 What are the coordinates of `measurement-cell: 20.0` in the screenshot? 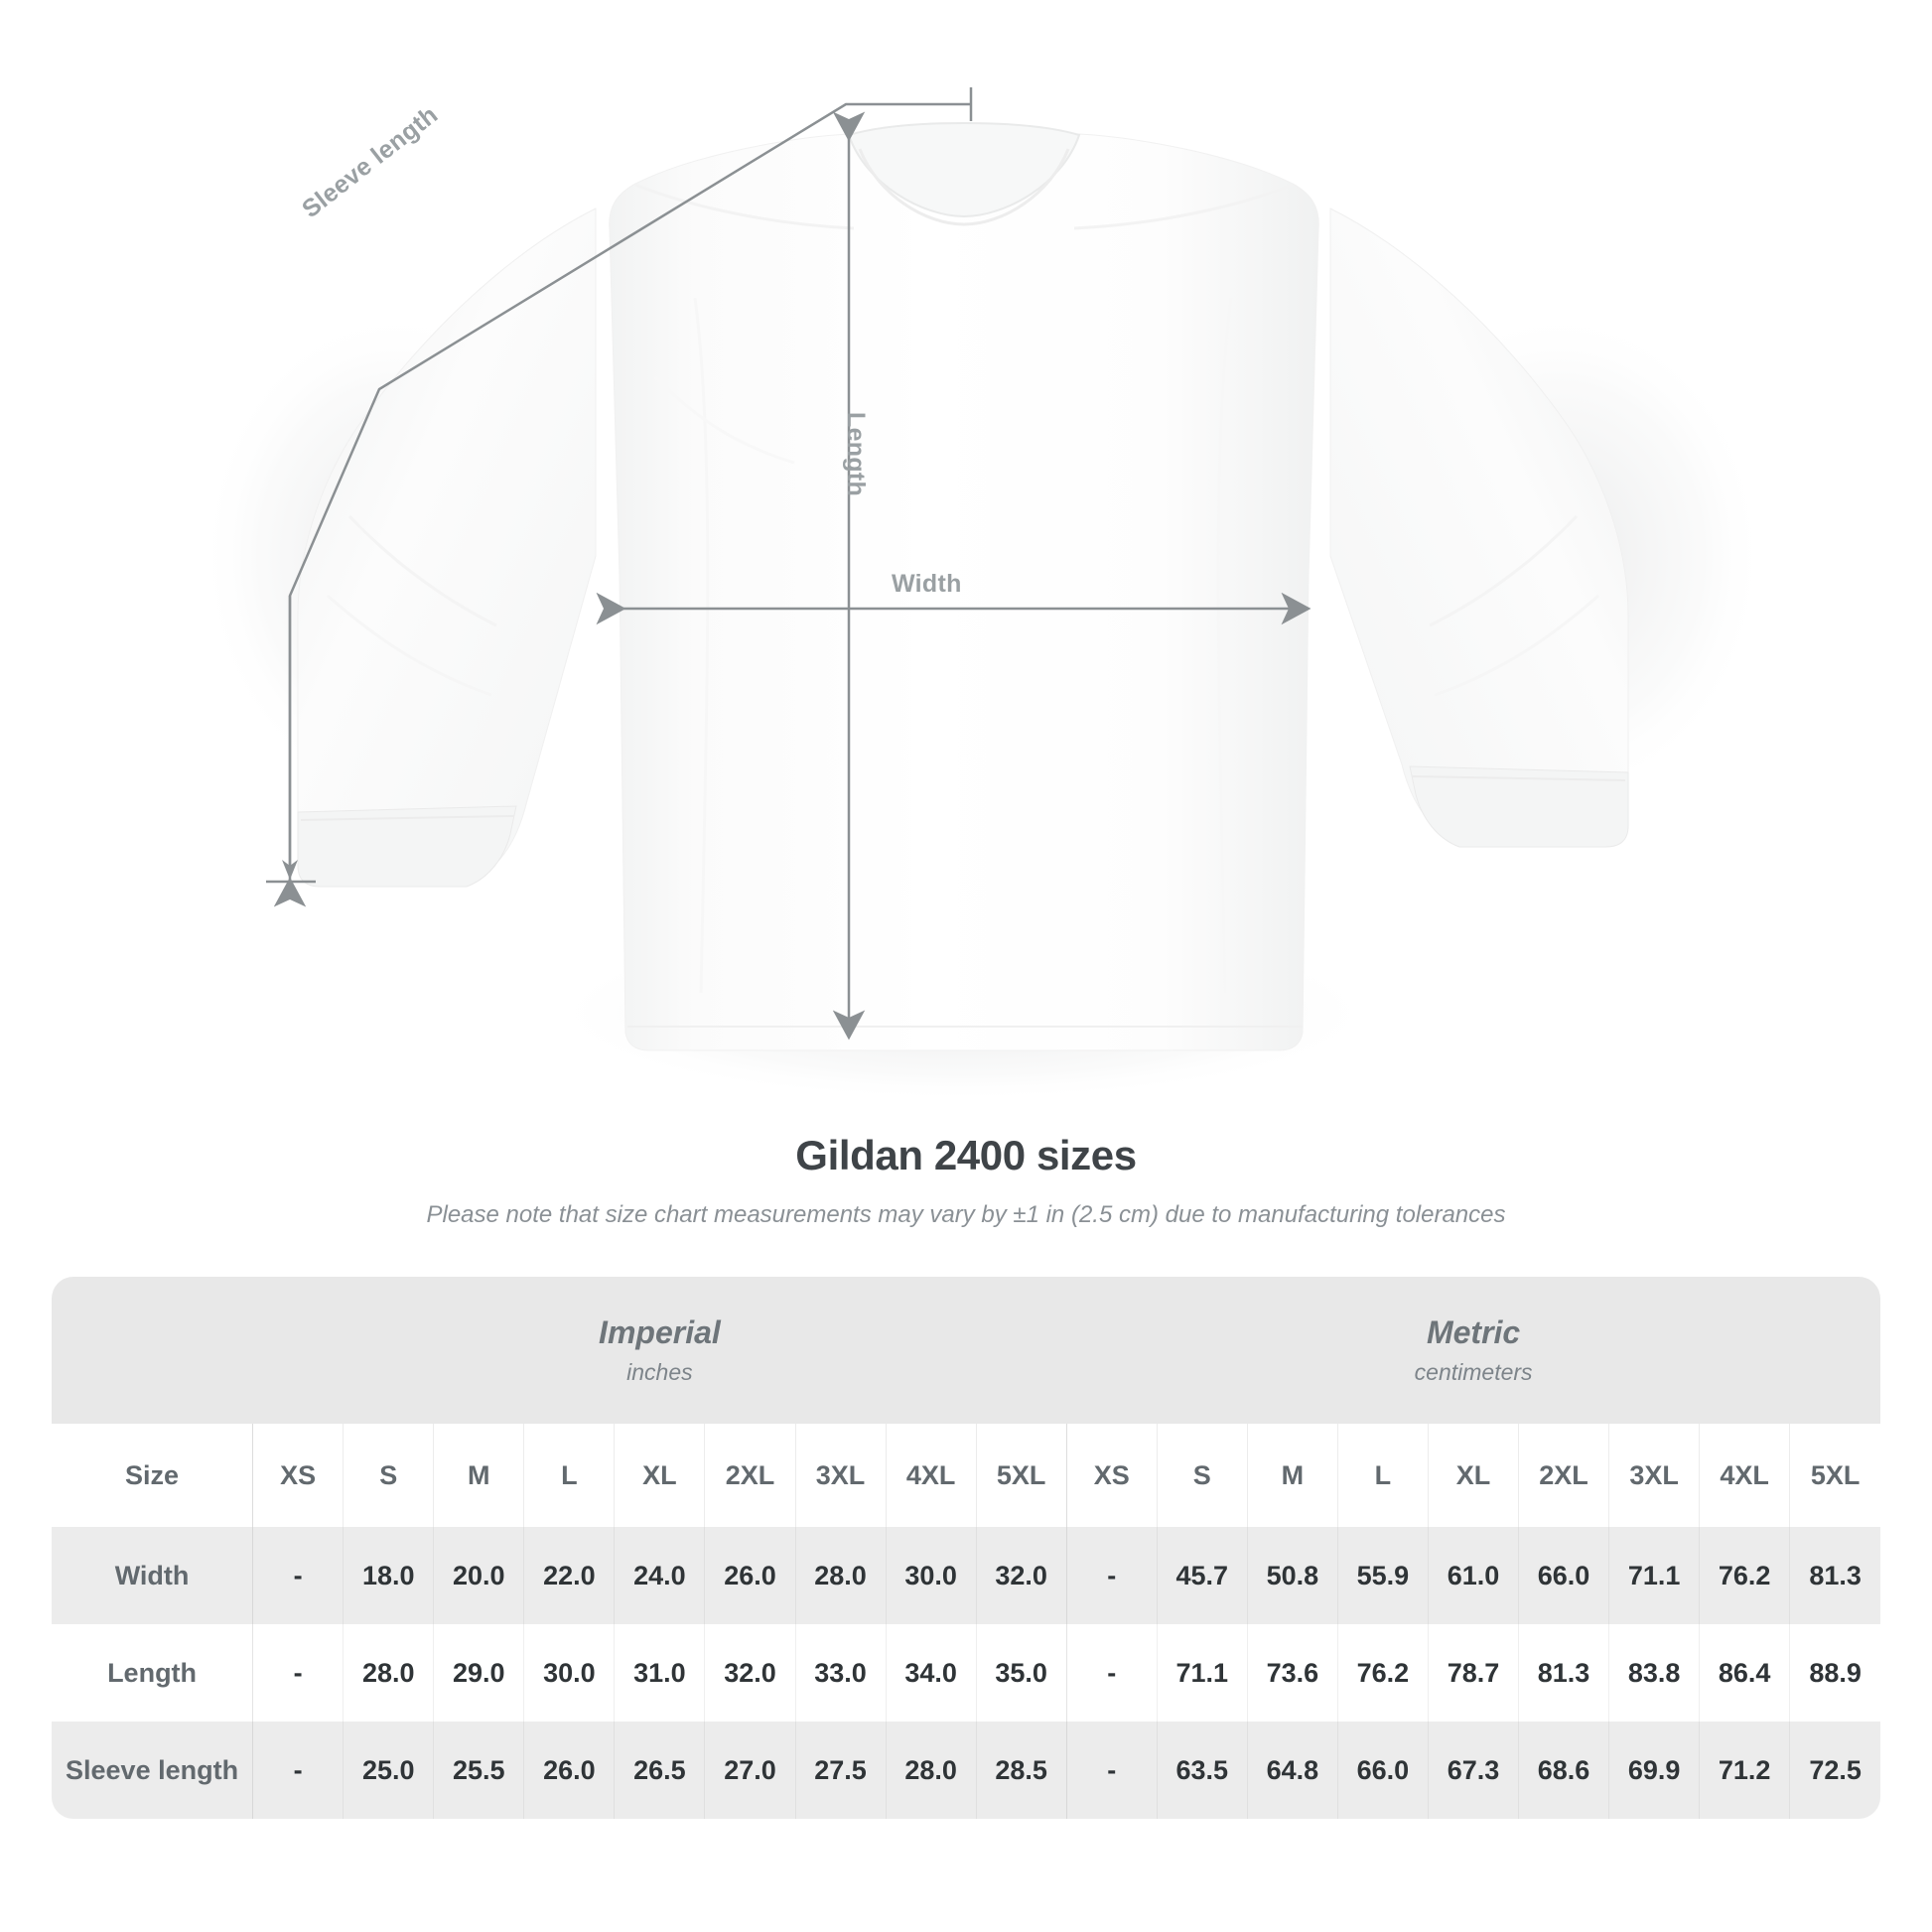 It's located at (478, 1576).